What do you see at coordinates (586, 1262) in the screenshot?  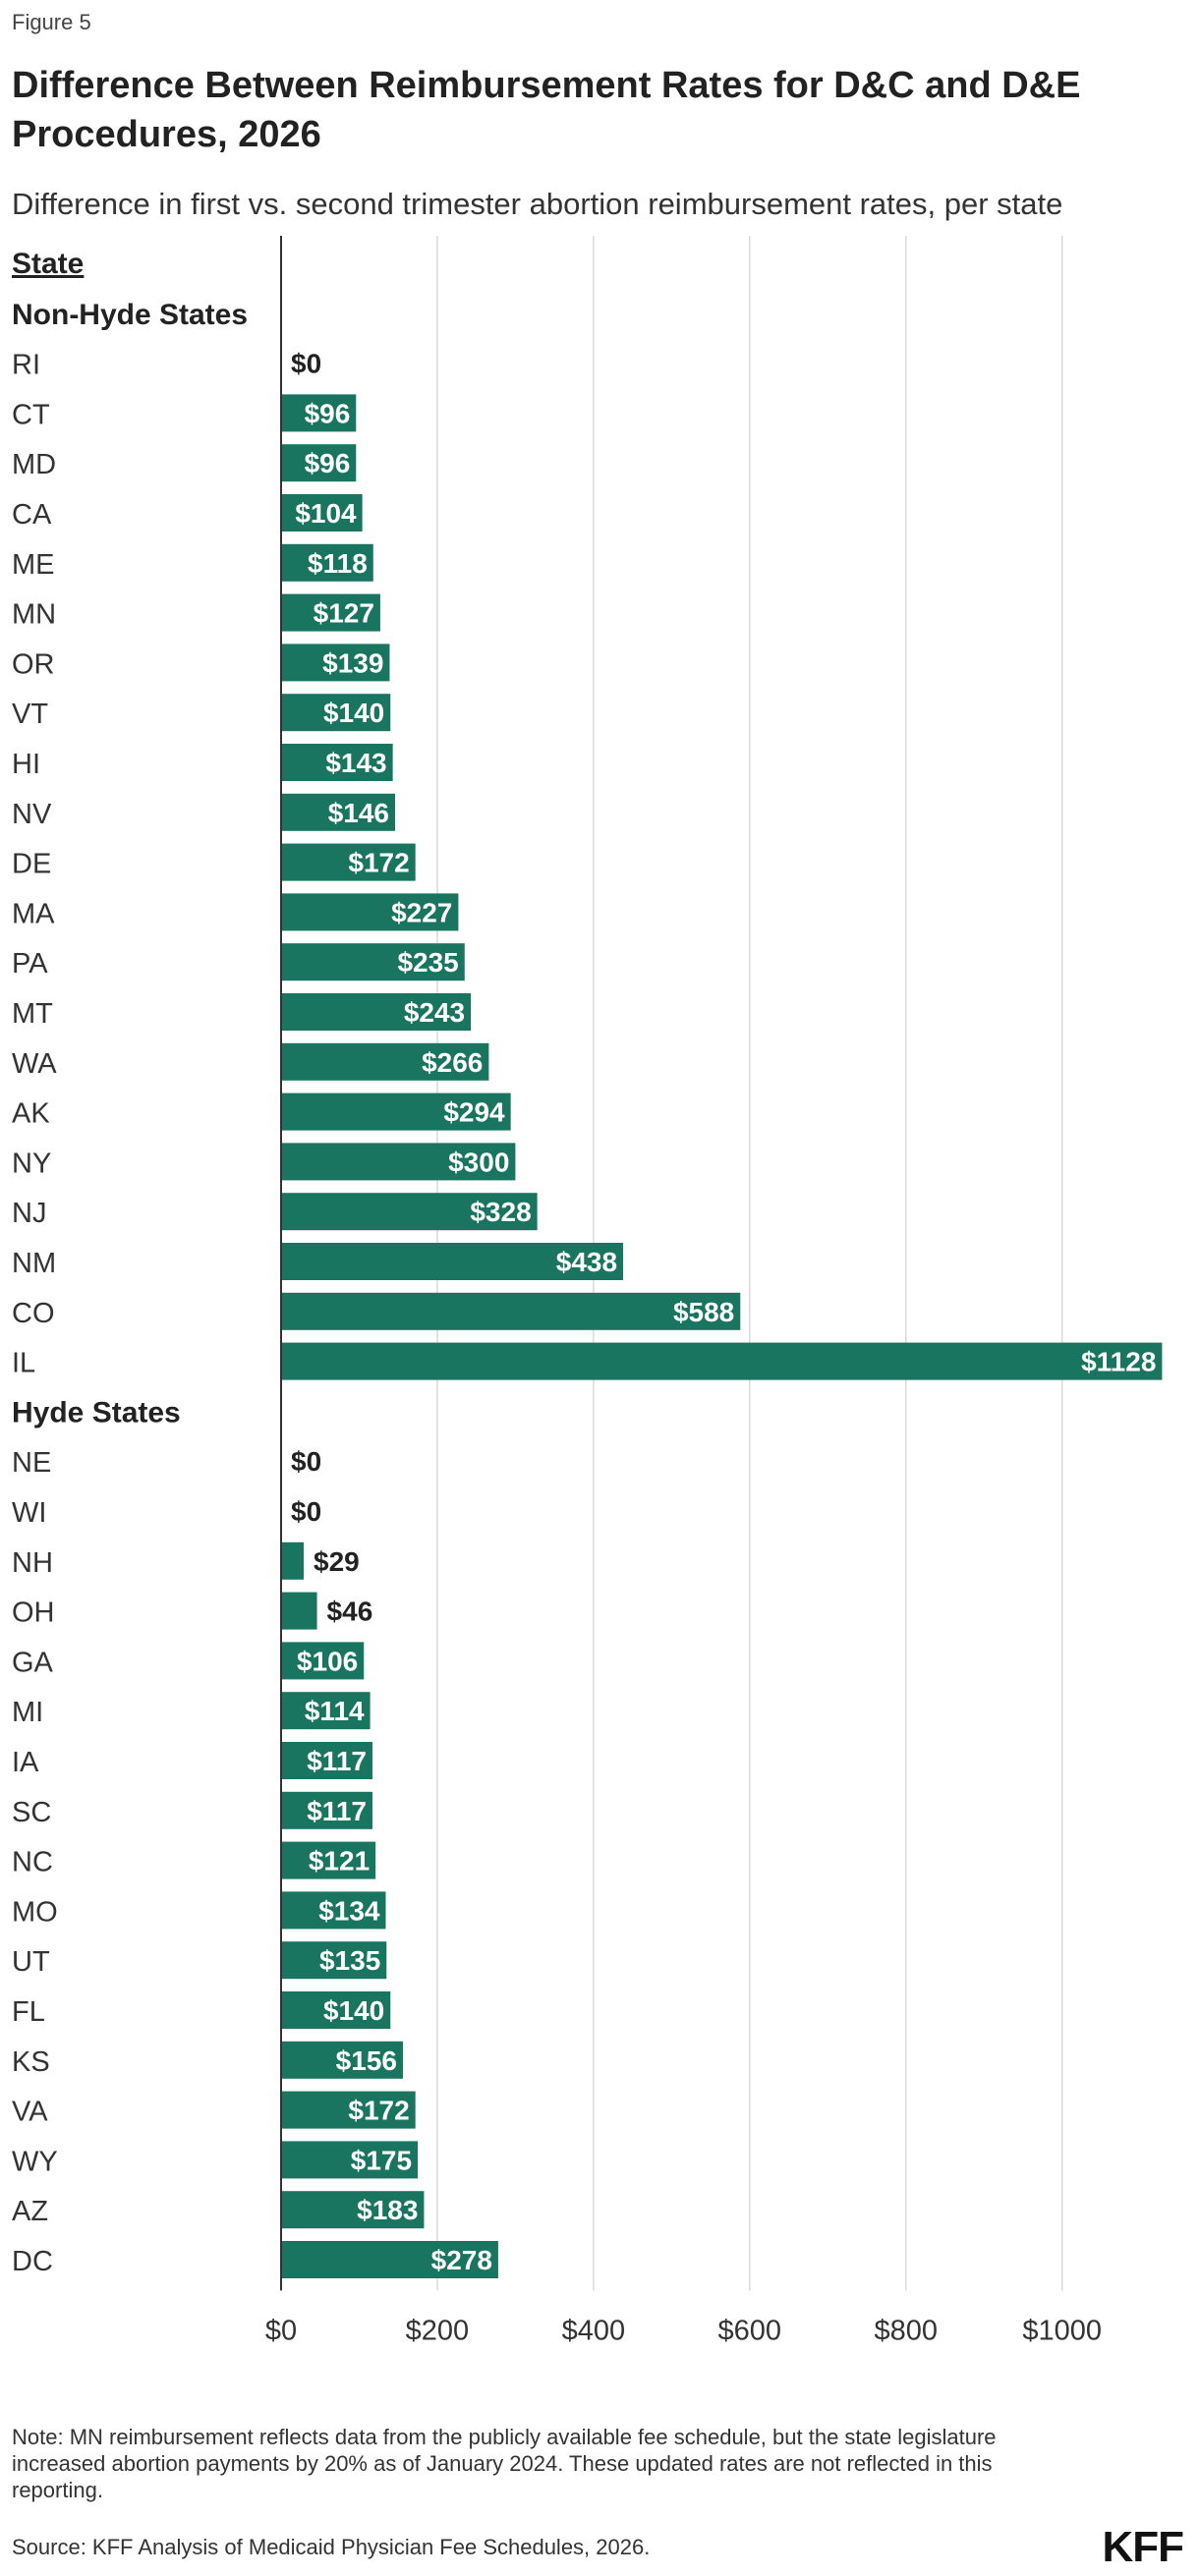 I see `data-label: $438` at bounding box center [586, 1262].